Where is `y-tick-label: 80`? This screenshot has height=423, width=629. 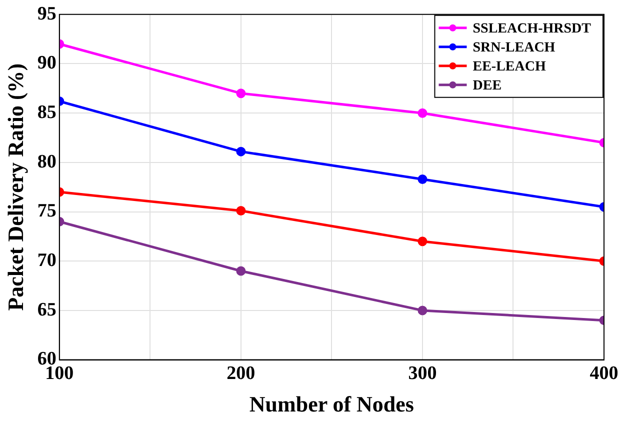
y-tick-label: 80 is located at coordinates (46, 161).